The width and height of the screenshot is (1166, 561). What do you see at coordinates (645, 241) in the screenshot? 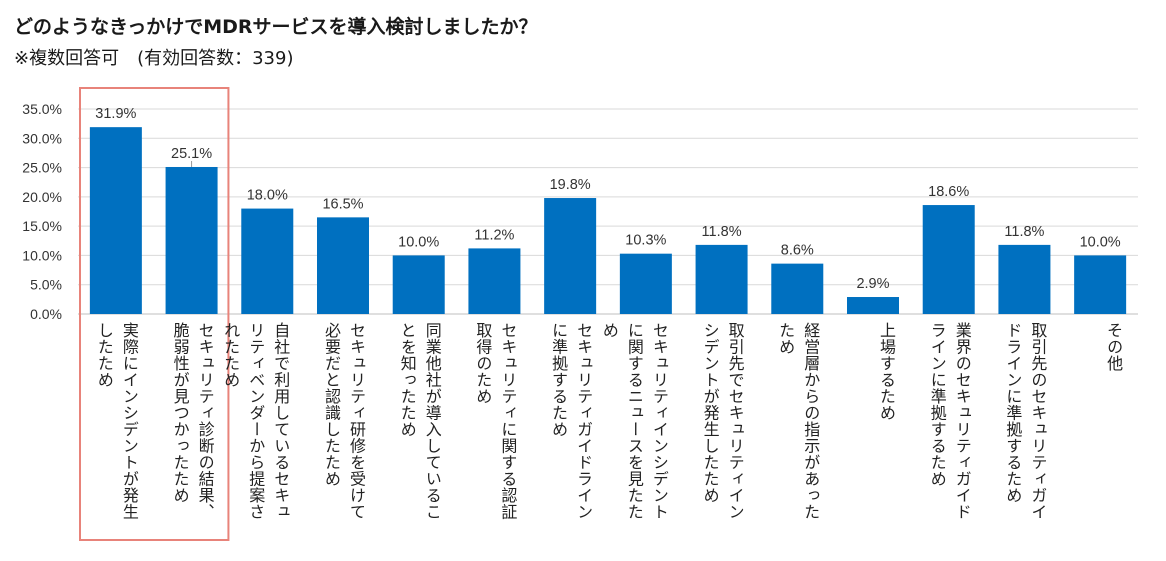
I see `data-label: 10.3%` at bounding box center [645, 241].